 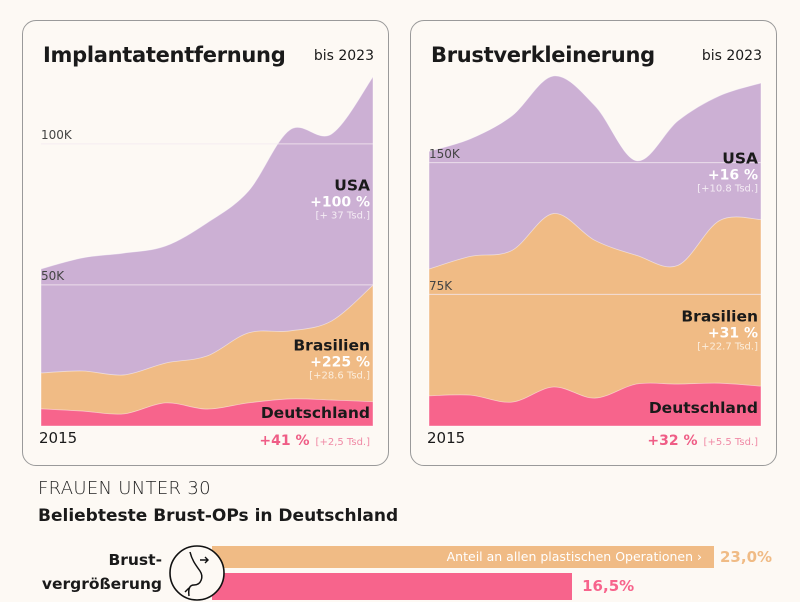 I want to click on gridline-label: 75K, so click(x=441, y=286).